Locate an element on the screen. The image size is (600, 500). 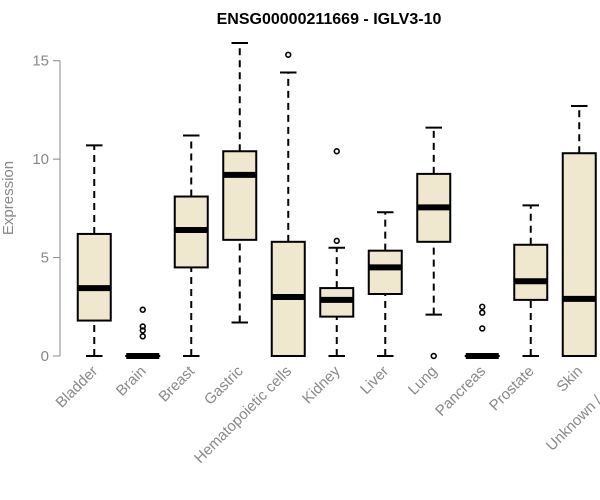
x-tick-label: Bladder is located at coordinates (76, 387).